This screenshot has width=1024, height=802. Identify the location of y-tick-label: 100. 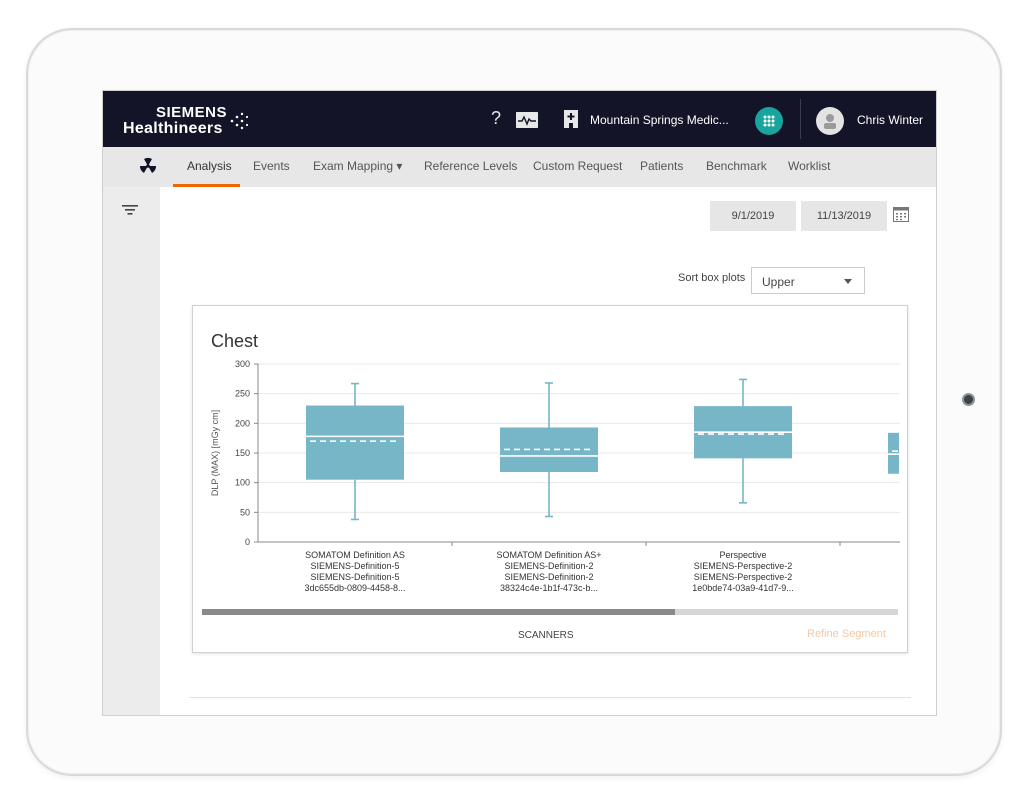
(242, 483).